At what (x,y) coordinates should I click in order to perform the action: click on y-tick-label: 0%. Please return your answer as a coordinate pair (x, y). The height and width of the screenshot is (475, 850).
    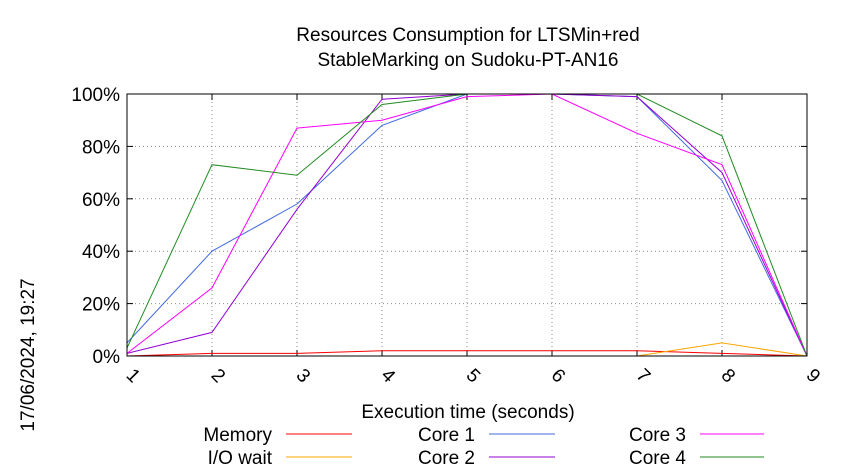
    Looking at the image, I should click on (107, 357).